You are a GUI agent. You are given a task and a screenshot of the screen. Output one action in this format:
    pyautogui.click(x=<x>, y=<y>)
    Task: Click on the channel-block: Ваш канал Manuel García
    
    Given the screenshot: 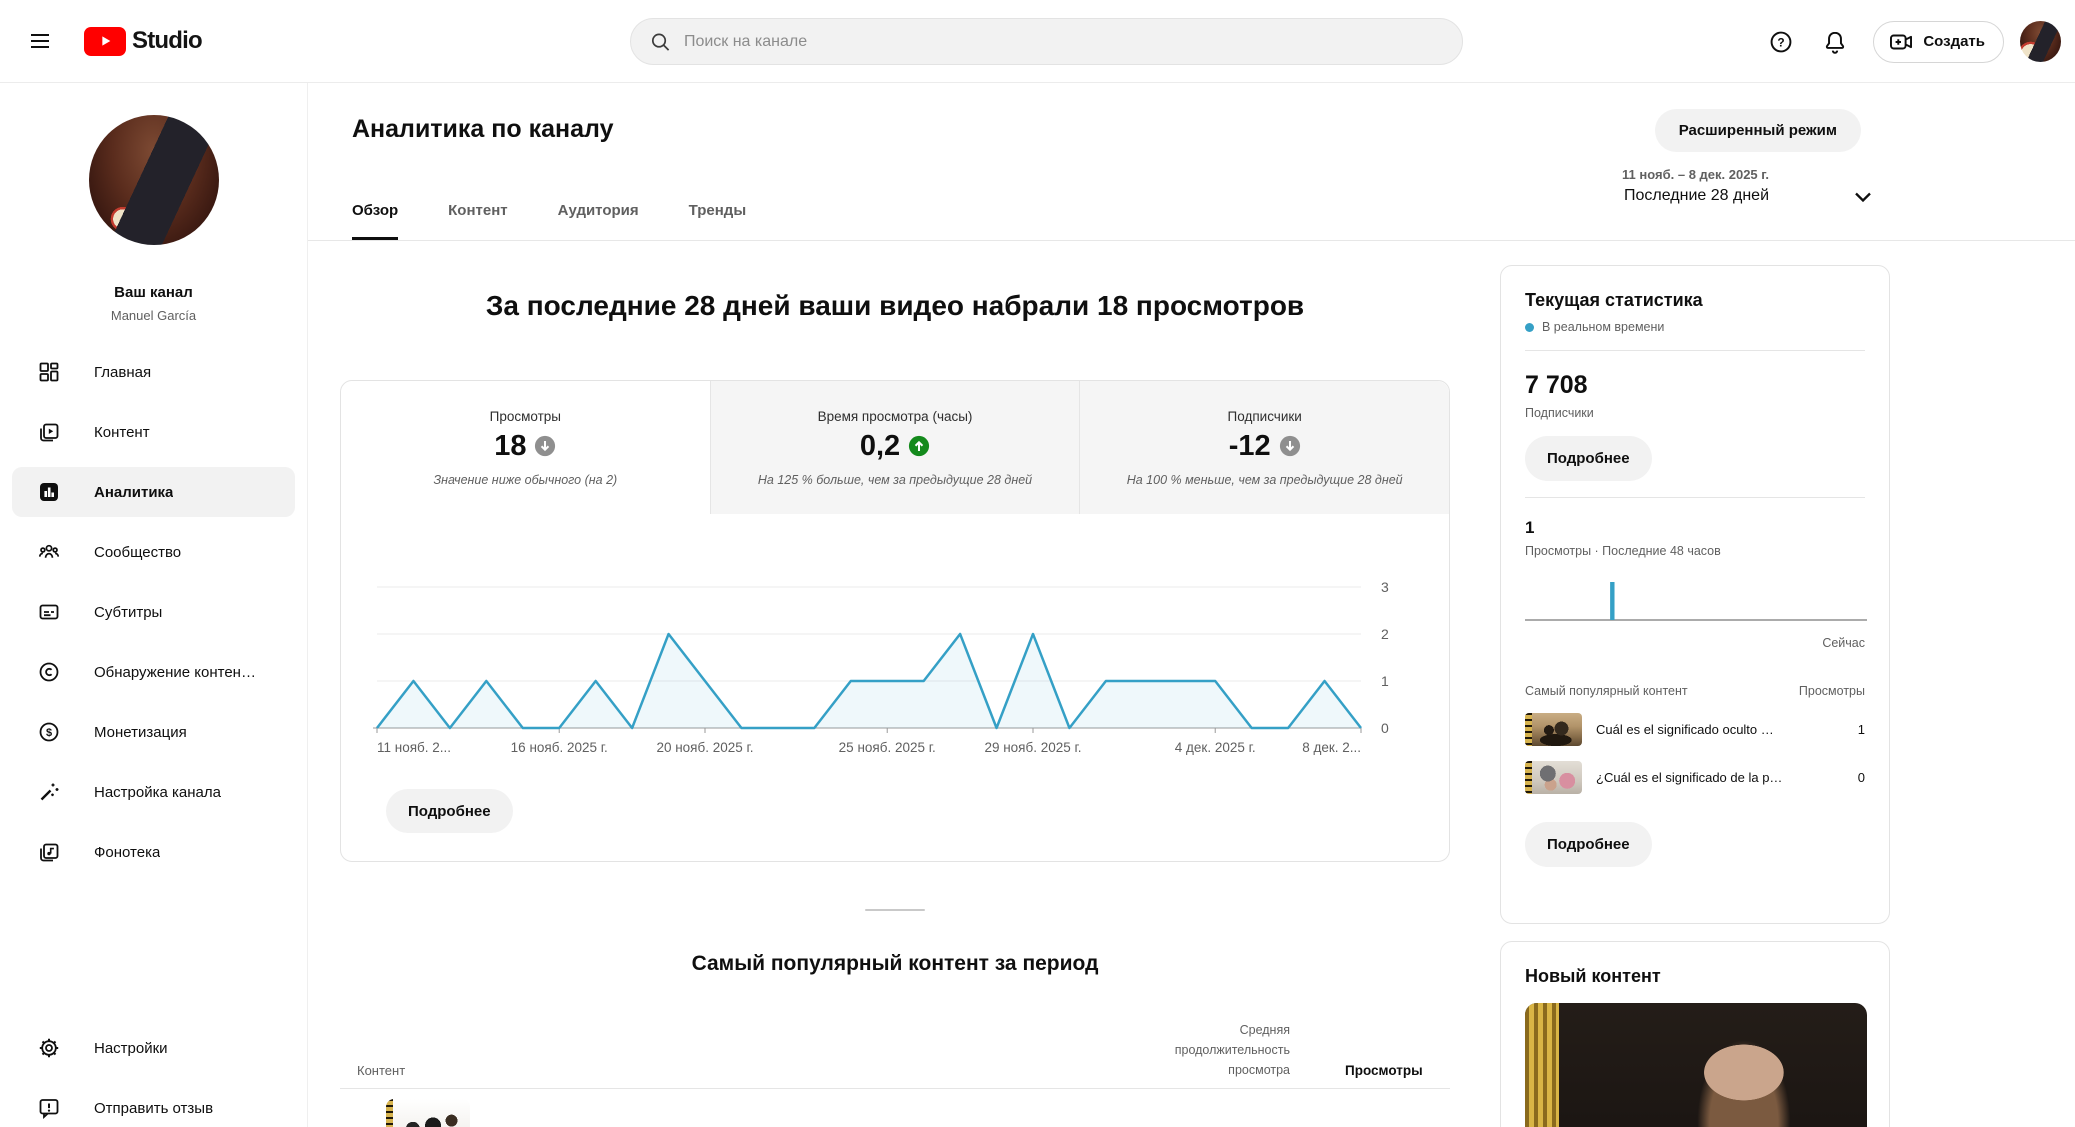 What is the action you would take?
    pyautogui.click(x=153, y=203)
    